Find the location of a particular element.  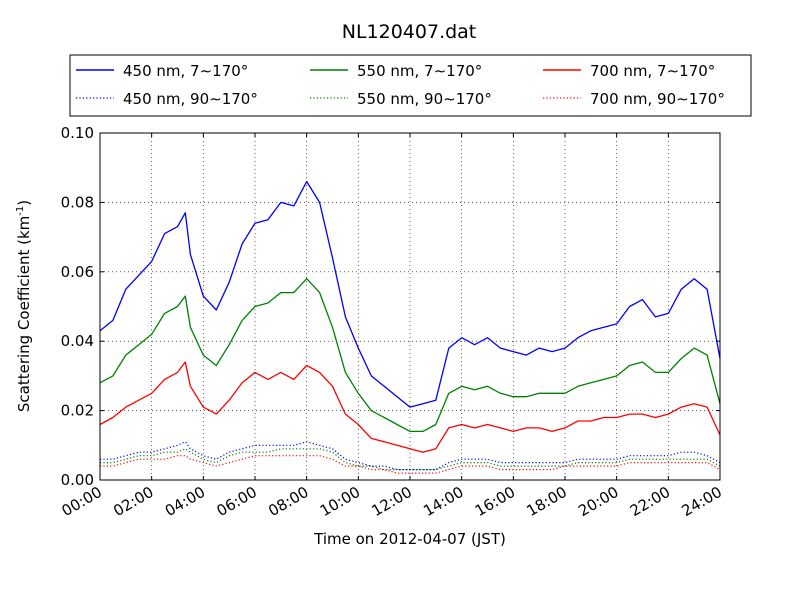

y-tick-label: 0.02 is located at coordinates (77, 411).